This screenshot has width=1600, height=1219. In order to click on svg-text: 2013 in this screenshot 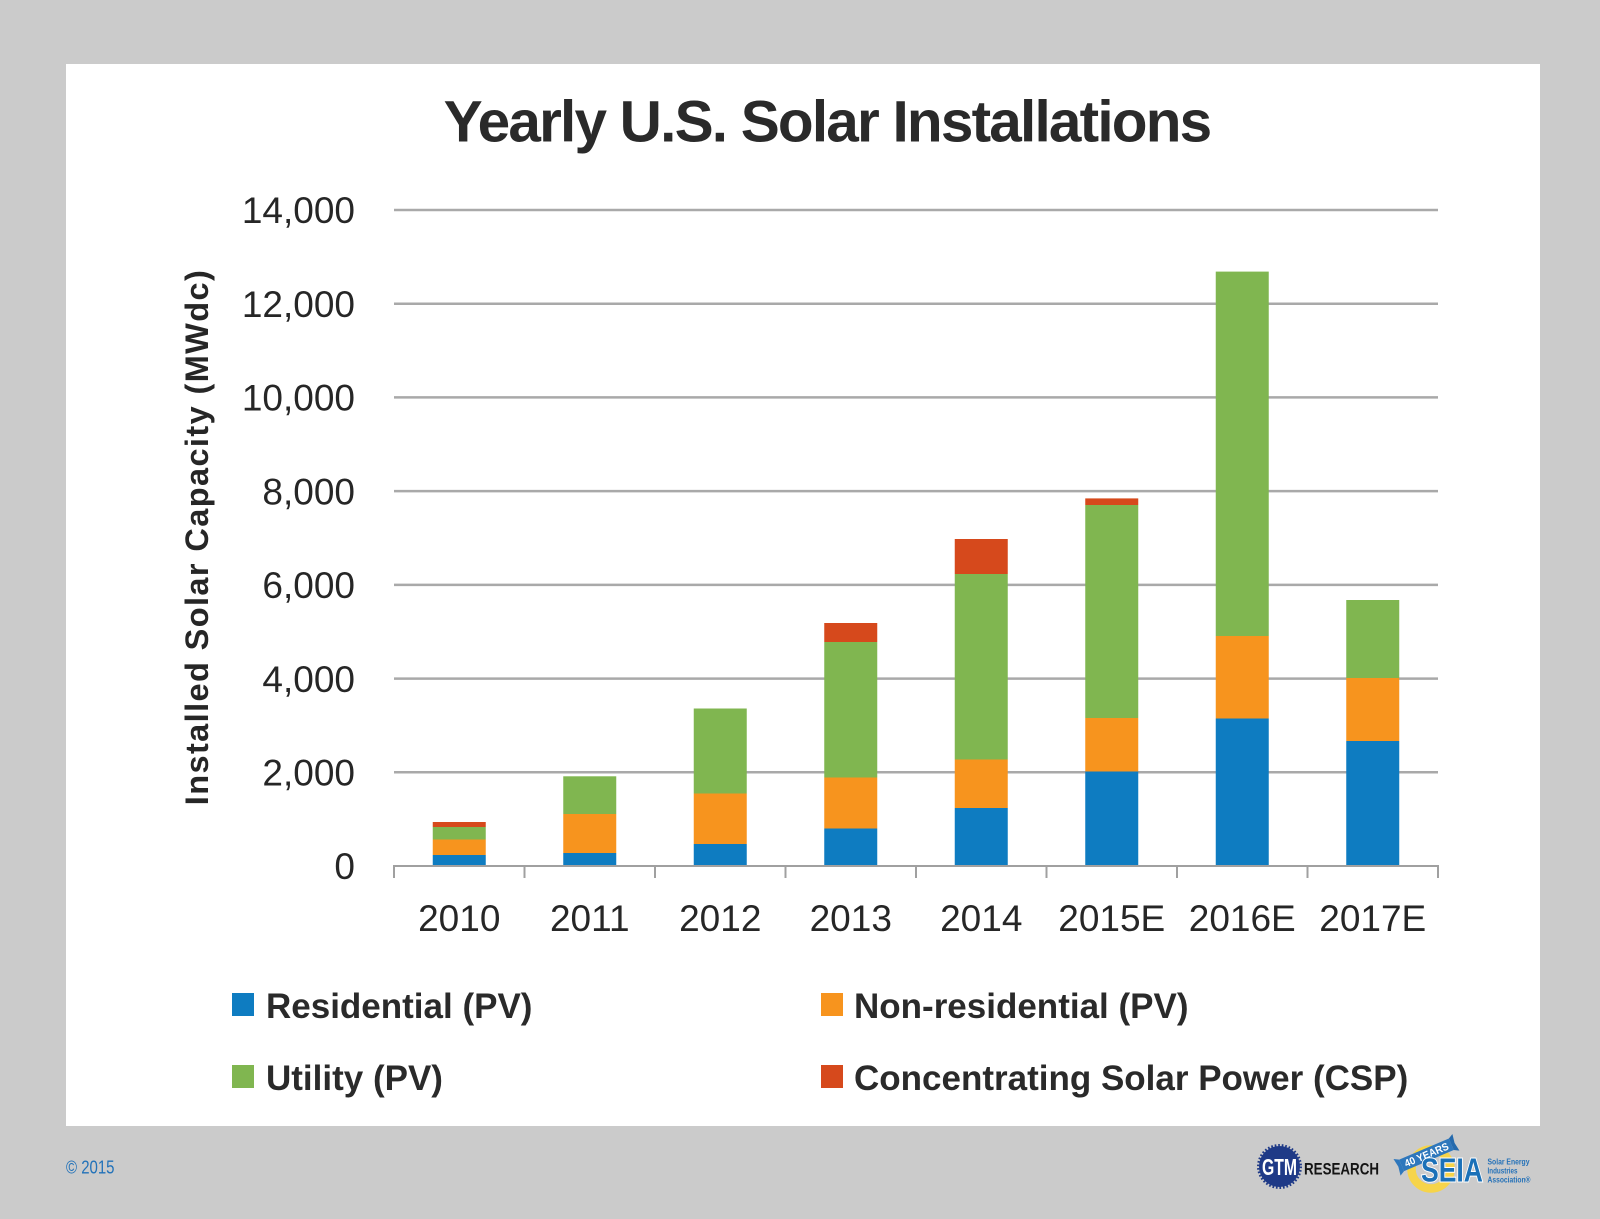, I will do `click(851, 918)`.